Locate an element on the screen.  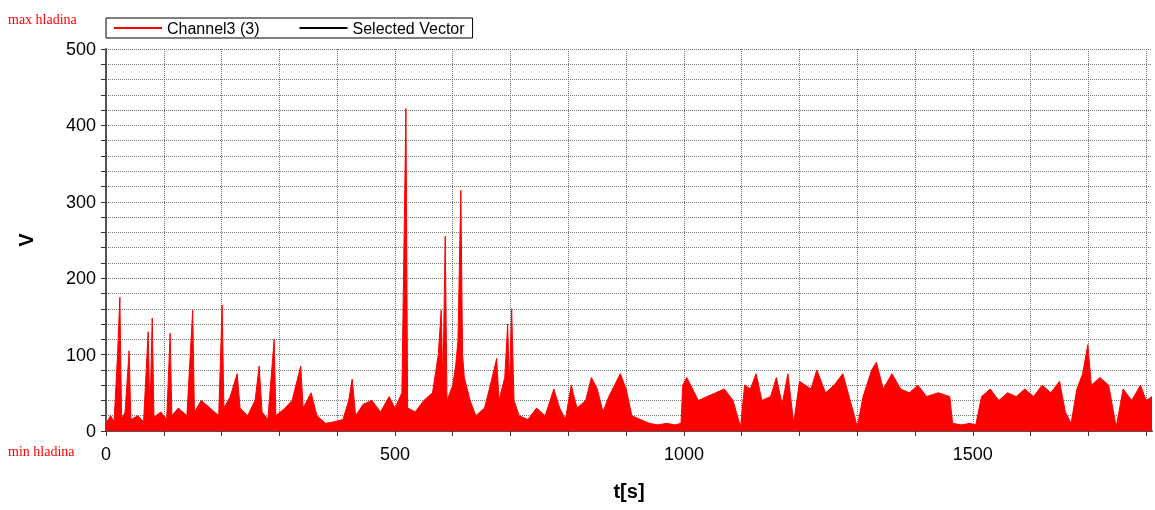
legend-label: Channel3 (3) is located at coordinates (213, 28).